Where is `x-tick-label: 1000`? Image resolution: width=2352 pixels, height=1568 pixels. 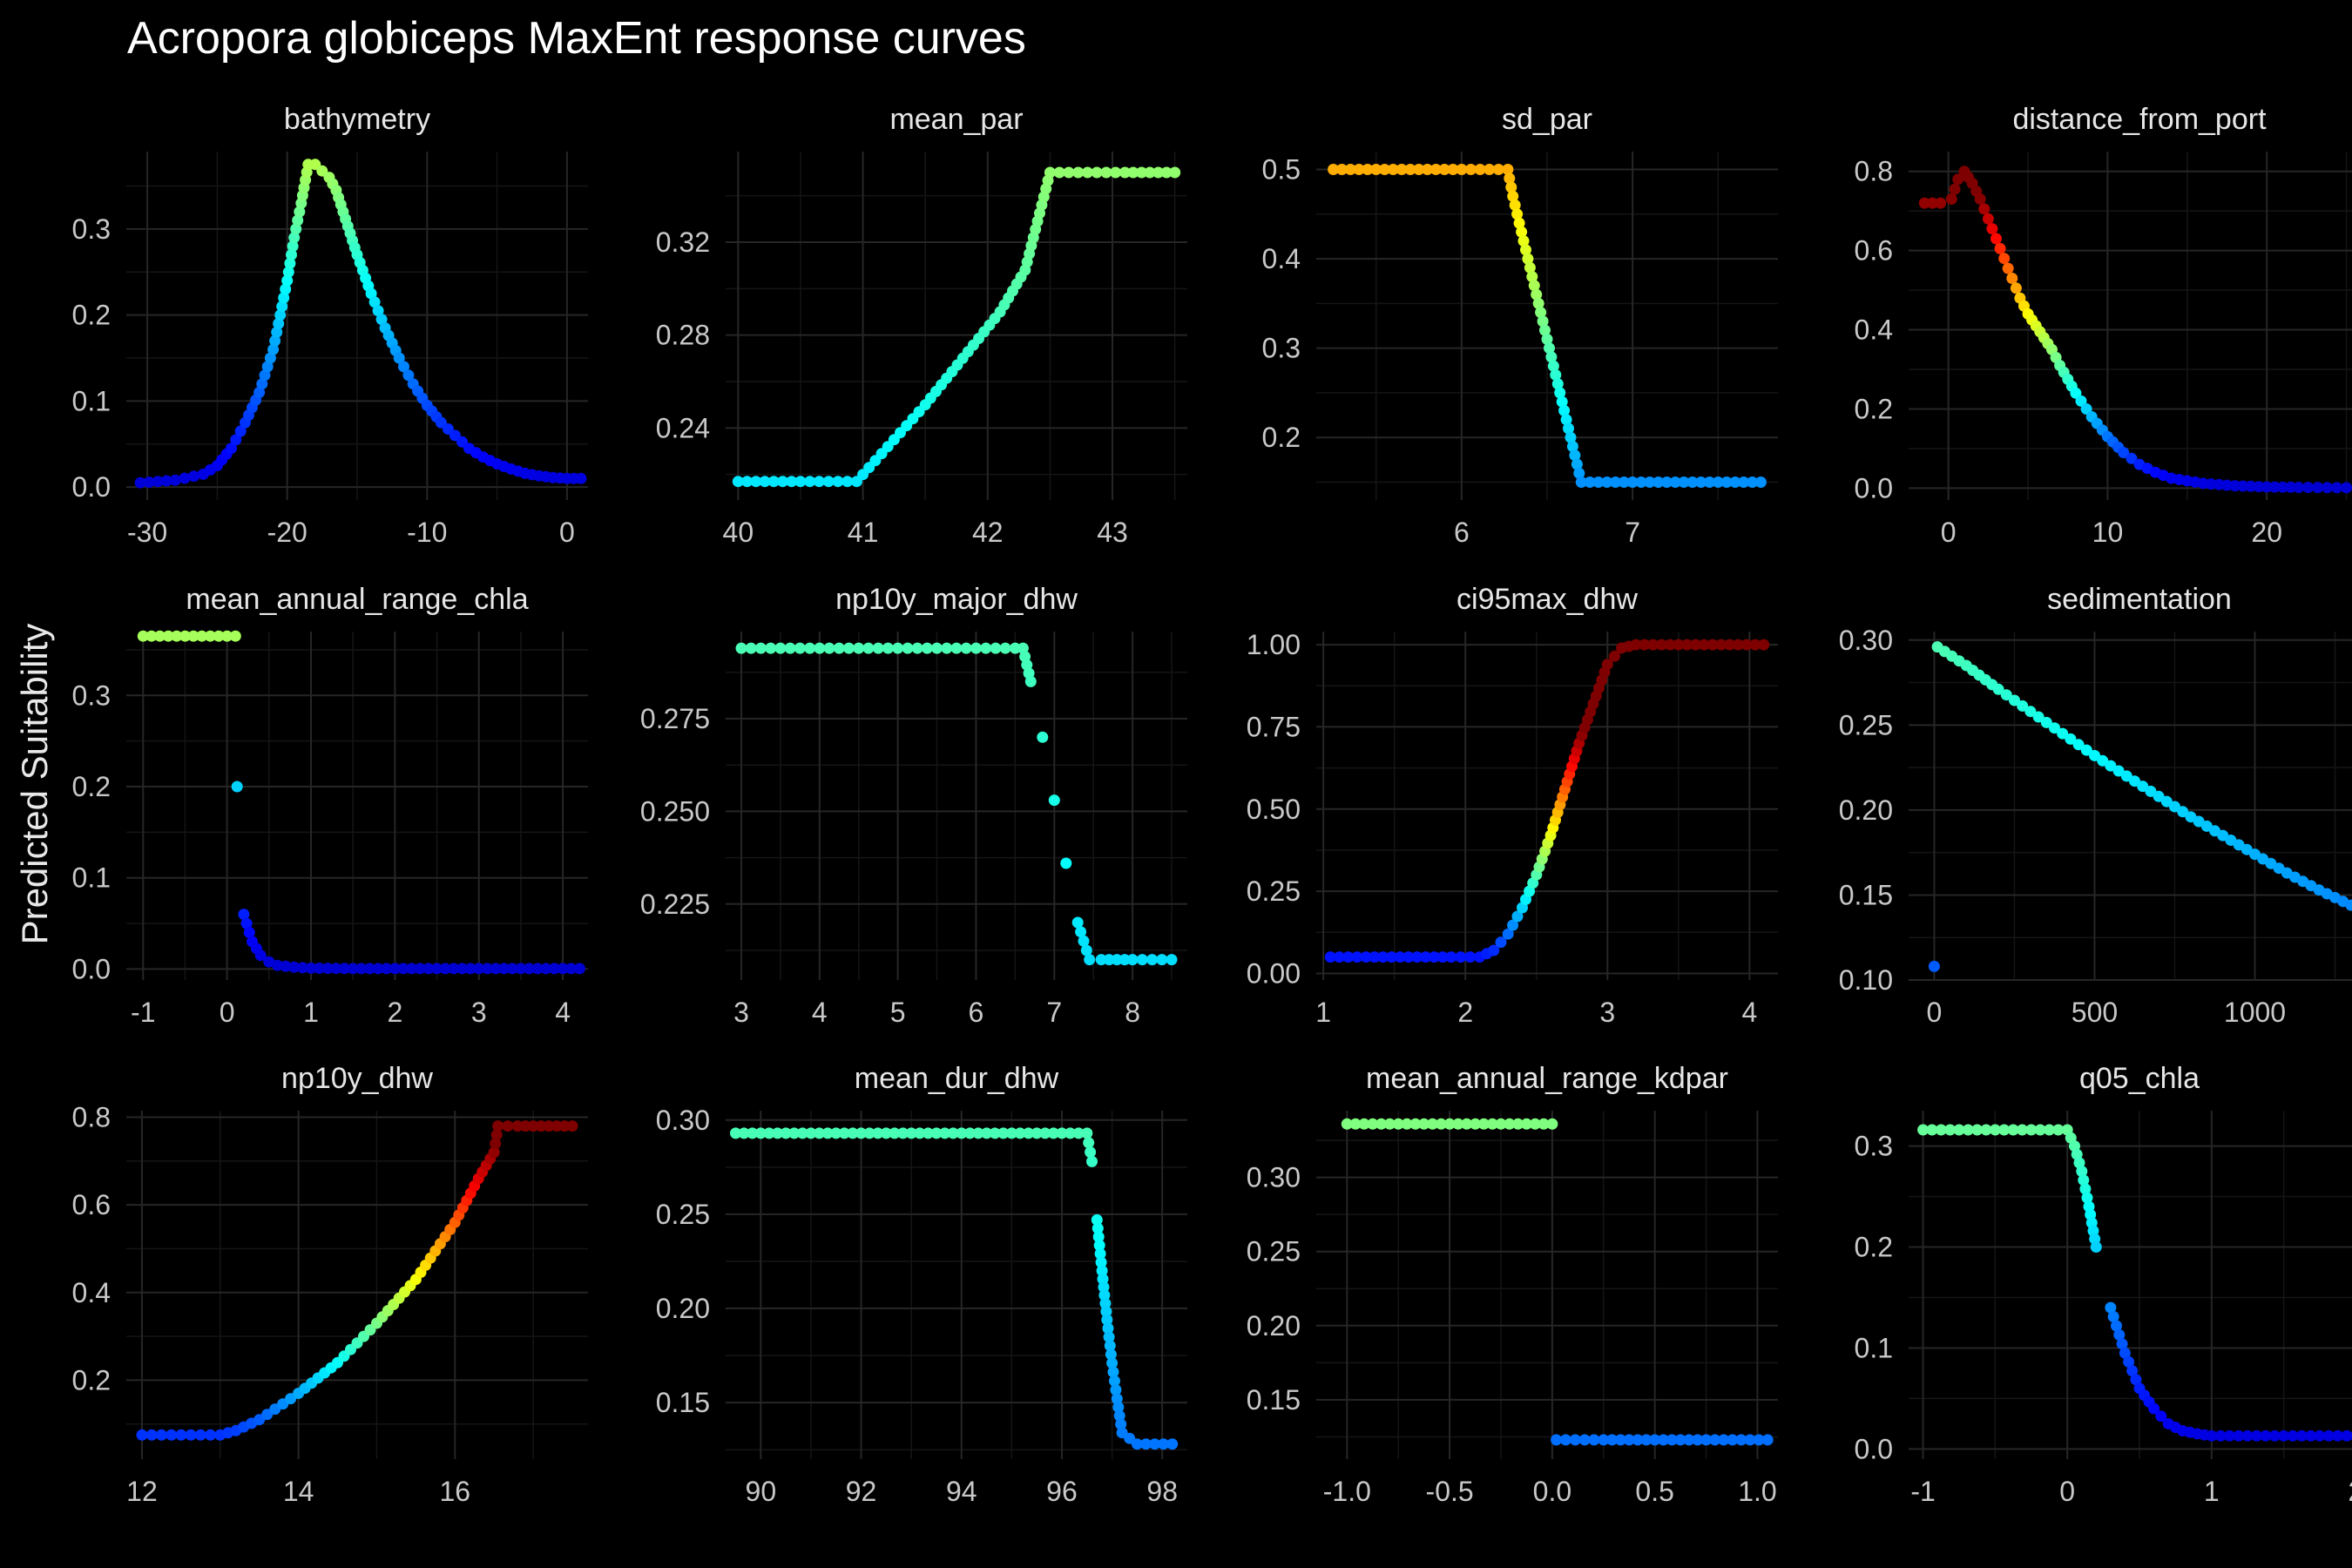 x-tick-label: 1000 is located at coordinates (2255, 1013).